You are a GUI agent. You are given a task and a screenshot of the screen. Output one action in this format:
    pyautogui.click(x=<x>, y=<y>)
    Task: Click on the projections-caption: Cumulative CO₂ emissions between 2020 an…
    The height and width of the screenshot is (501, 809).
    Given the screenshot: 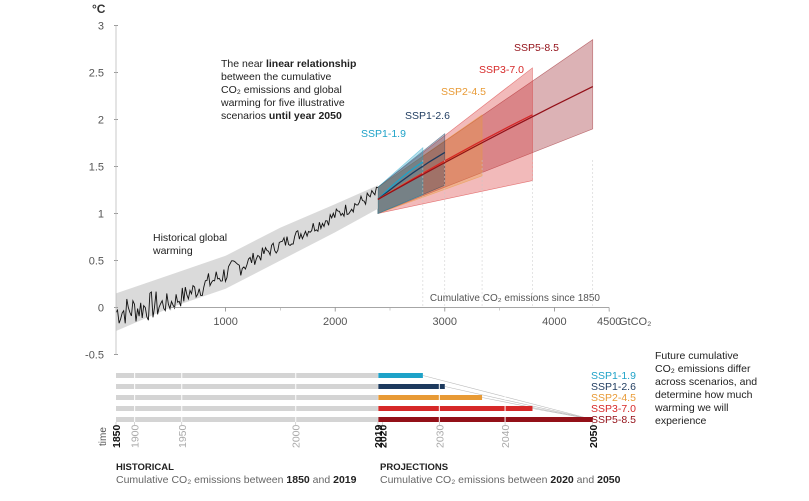 What is the action you would take?
    pyautogui.click(x=500, y=480)
    